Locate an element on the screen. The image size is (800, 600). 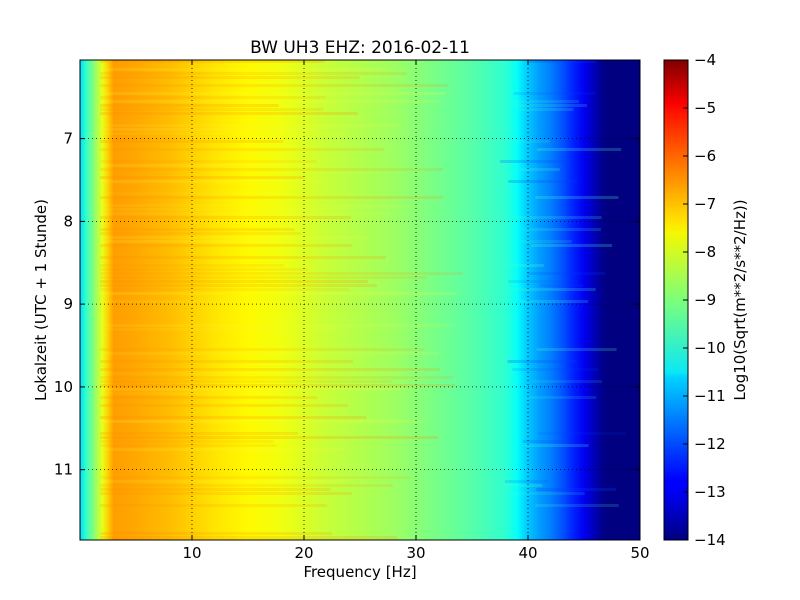
colorbar-tick-label: −14 is located at coordinates (710, 540).